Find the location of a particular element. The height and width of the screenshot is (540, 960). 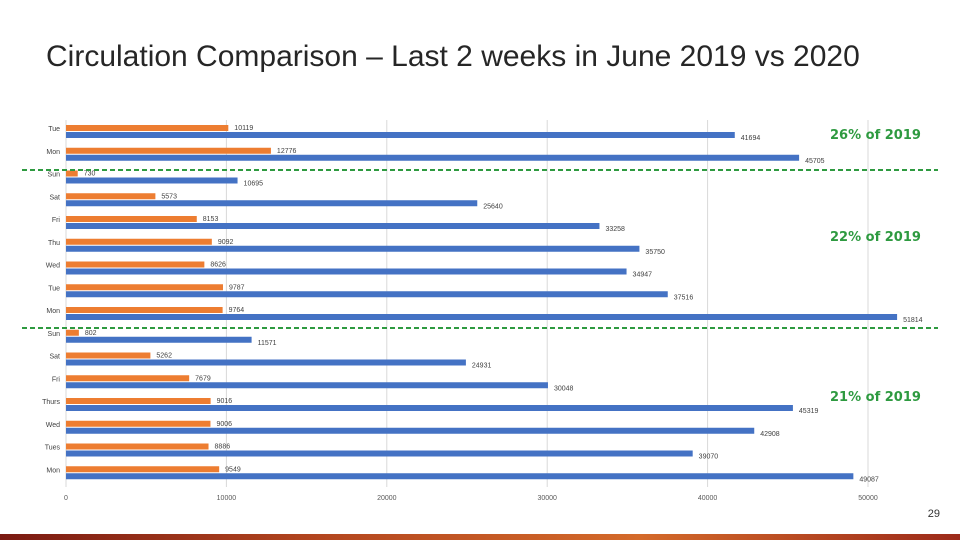

data-label: 9549 is located at coordinates (233, 469).